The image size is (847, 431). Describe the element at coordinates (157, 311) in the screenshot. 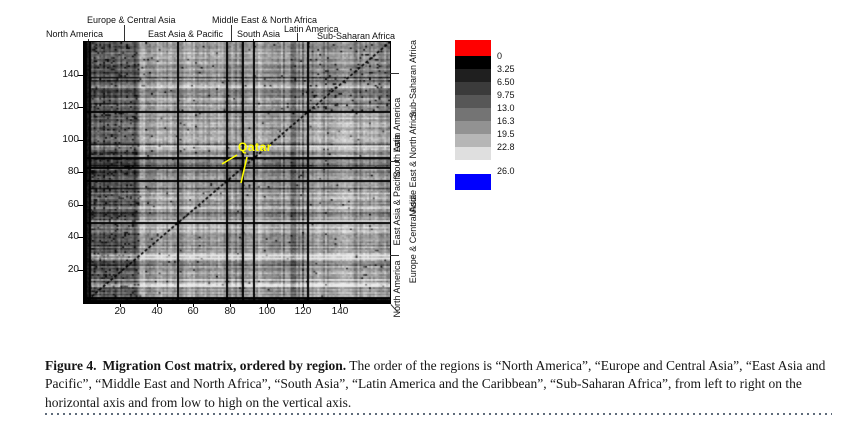

I see `x-tick-40: 40` at that location.